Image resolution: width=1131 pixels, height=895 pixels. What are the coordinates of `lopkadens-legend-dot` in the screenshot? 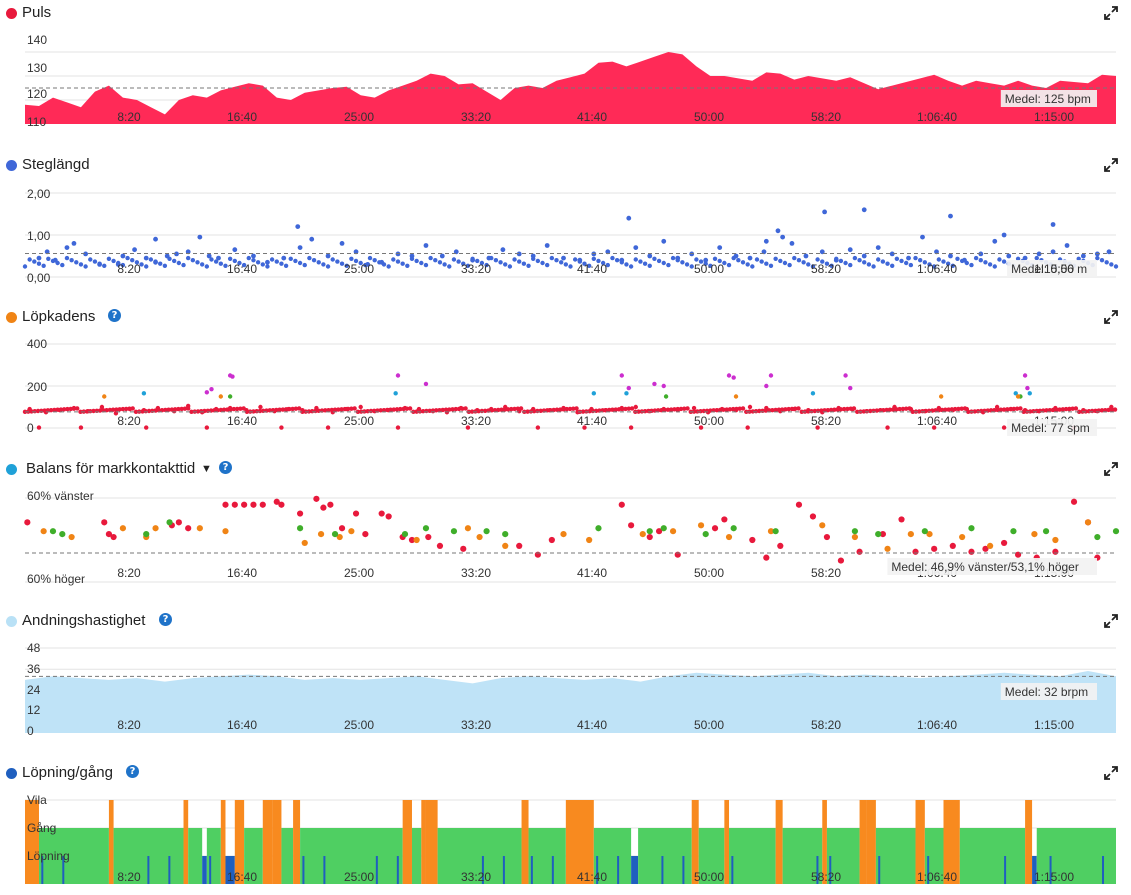 It's located at (11, 317).